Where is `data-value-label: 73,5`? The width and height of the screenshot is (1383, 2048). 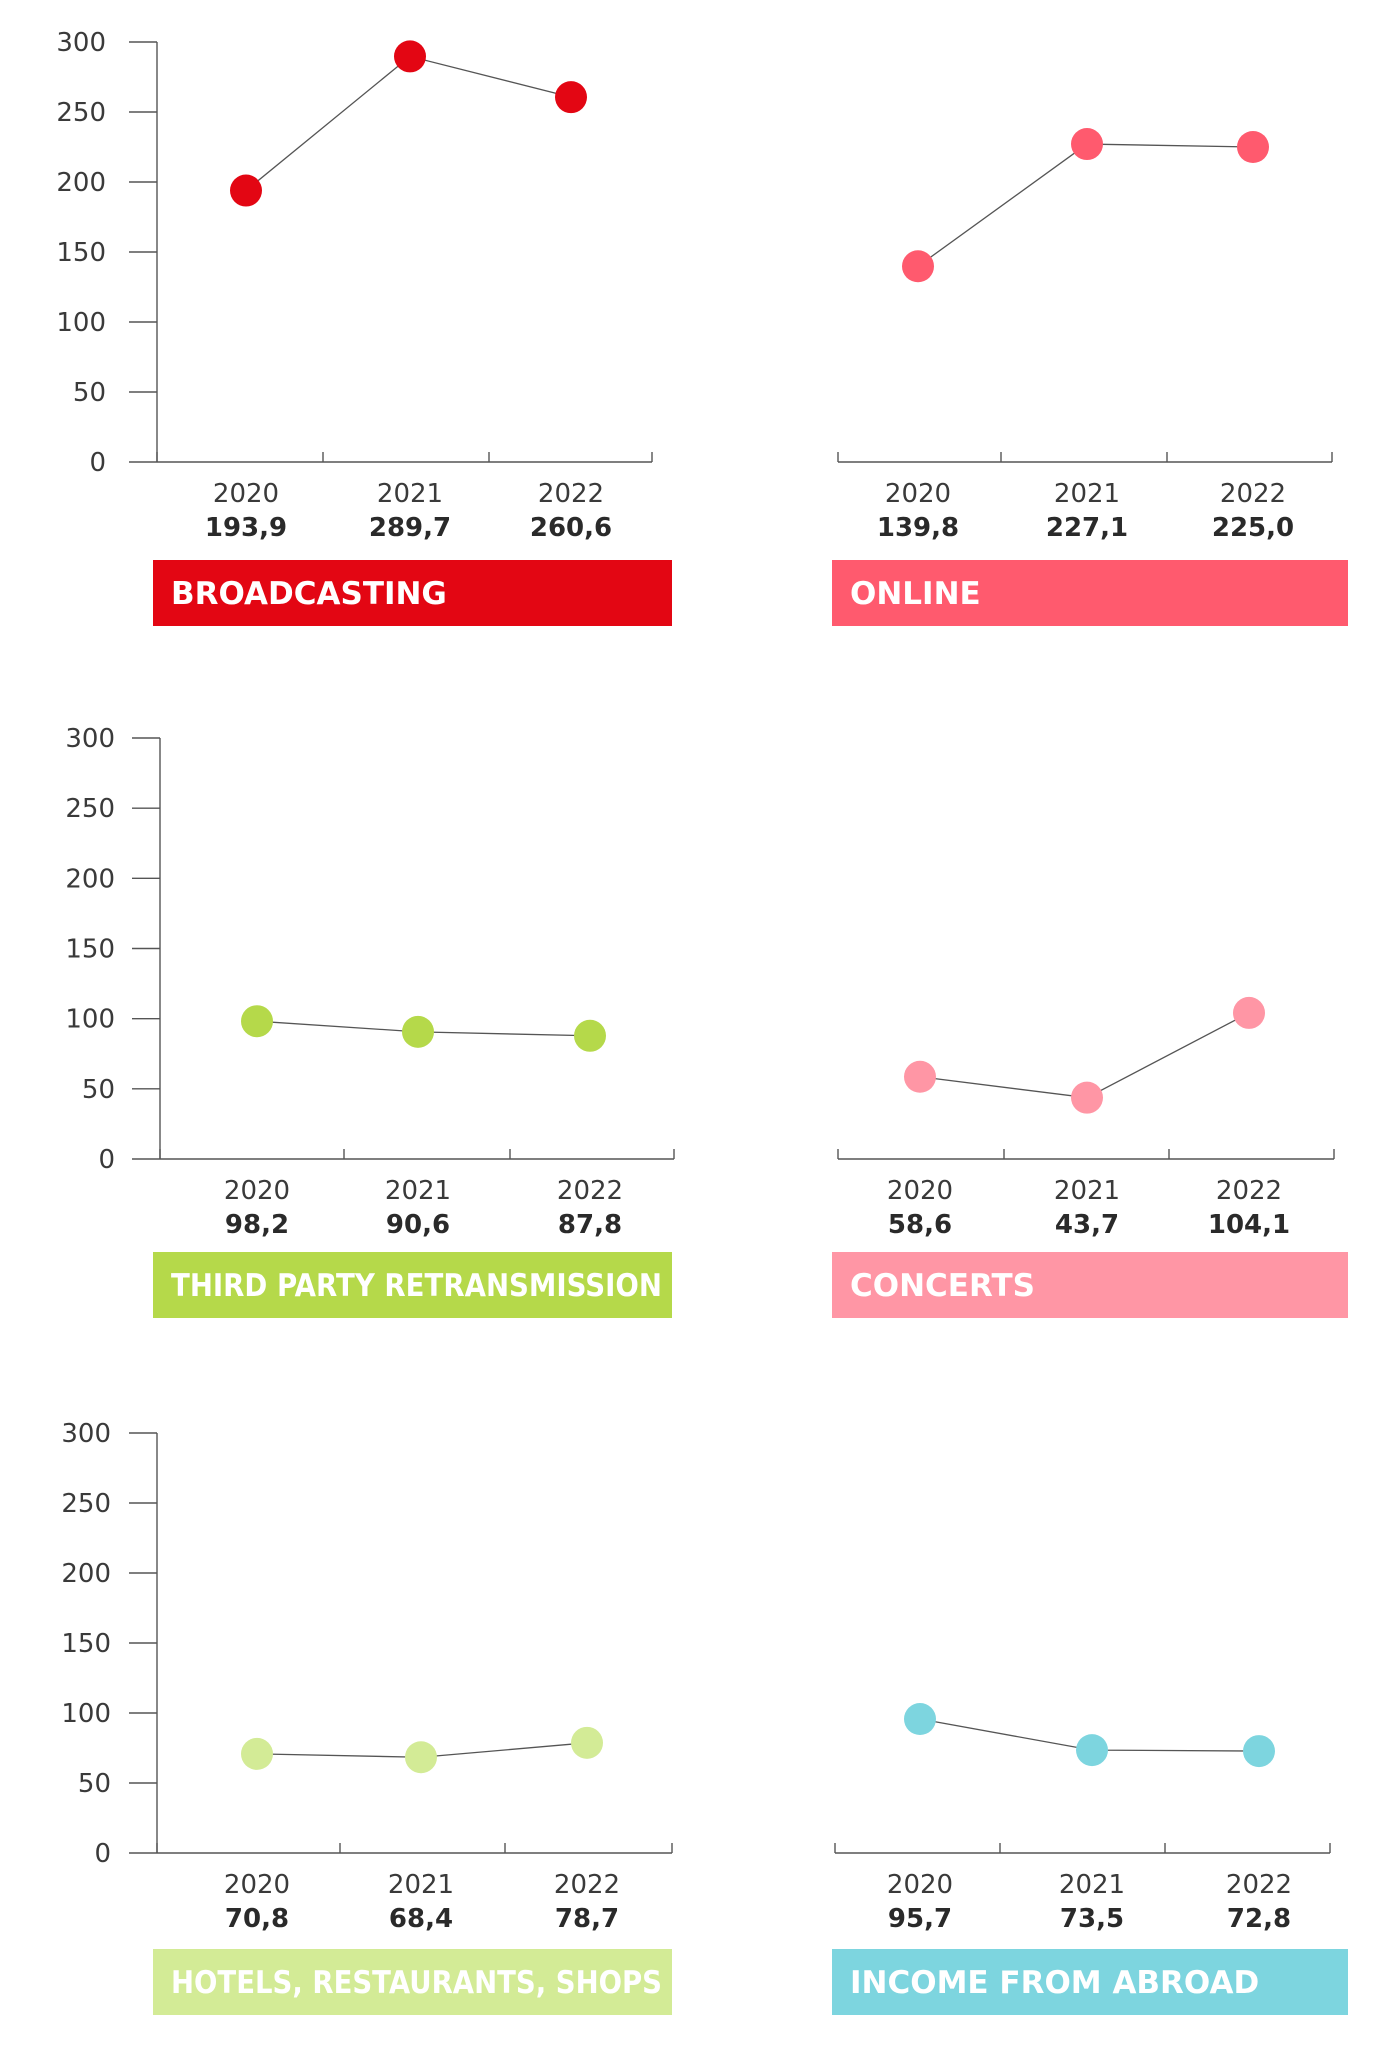
data-value-label: 73,5 is located at coordinates (1092, 1919).